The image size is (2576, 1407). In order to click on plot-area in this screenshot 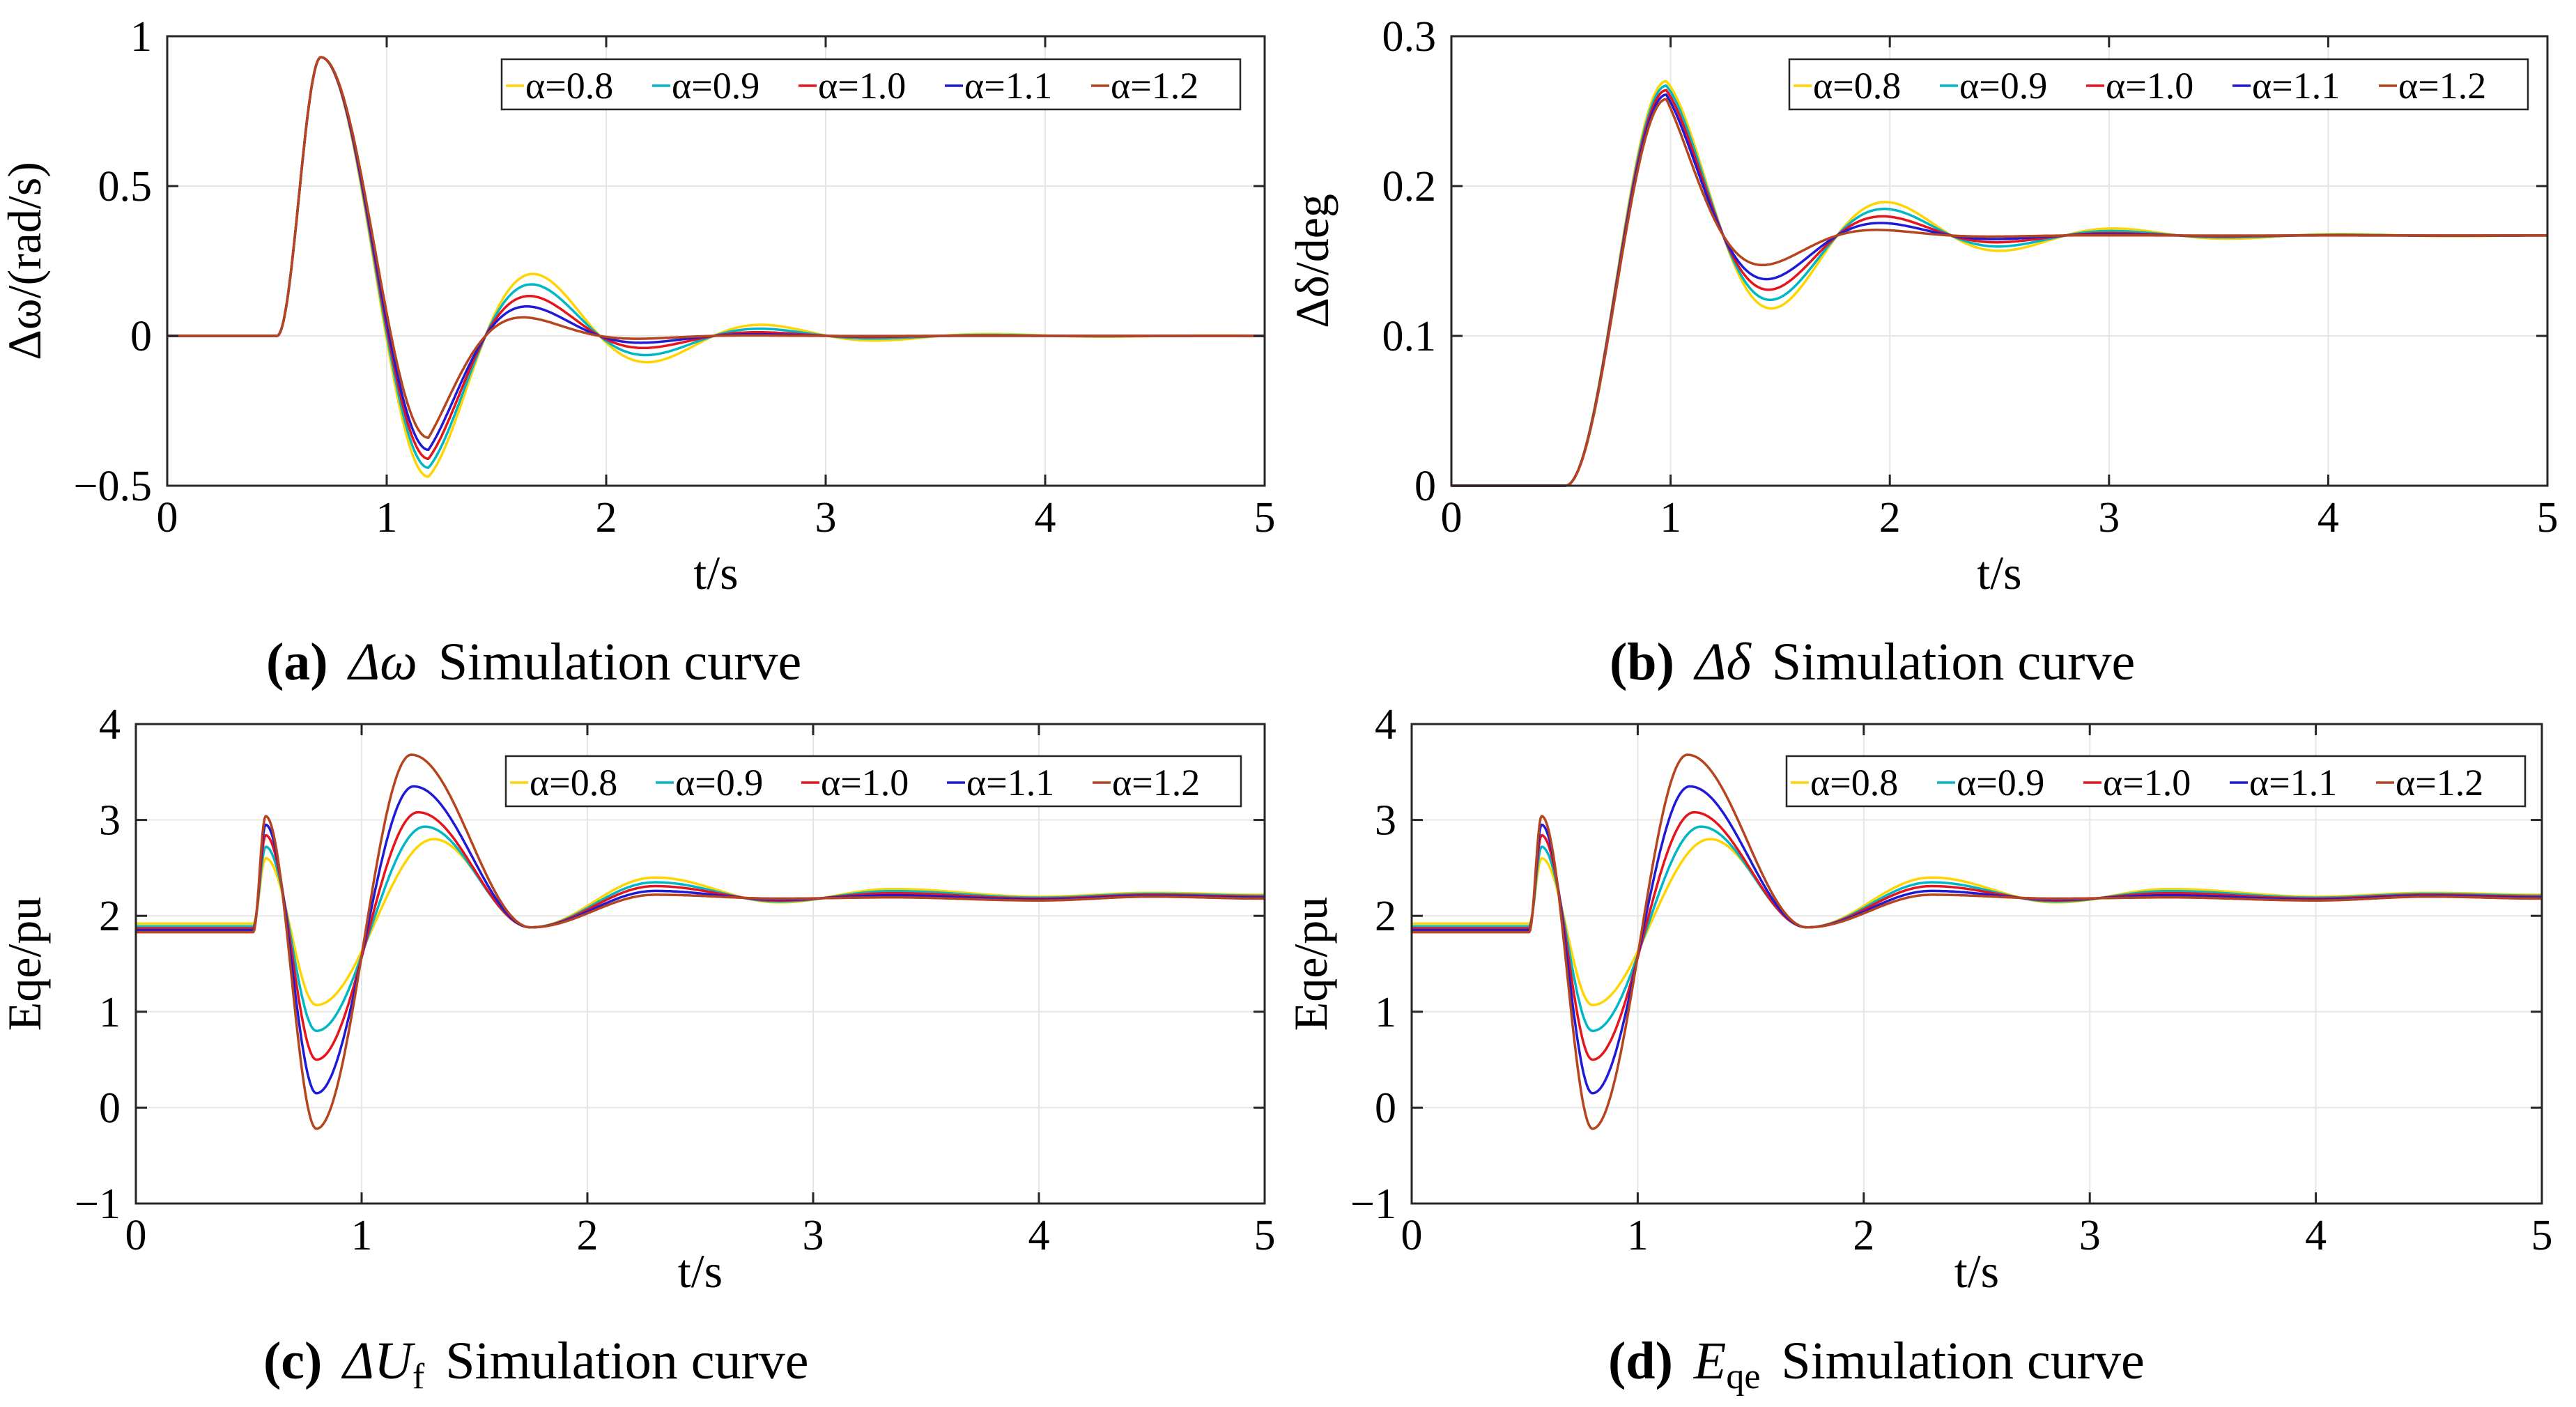, I will do `click(716, 261)`.